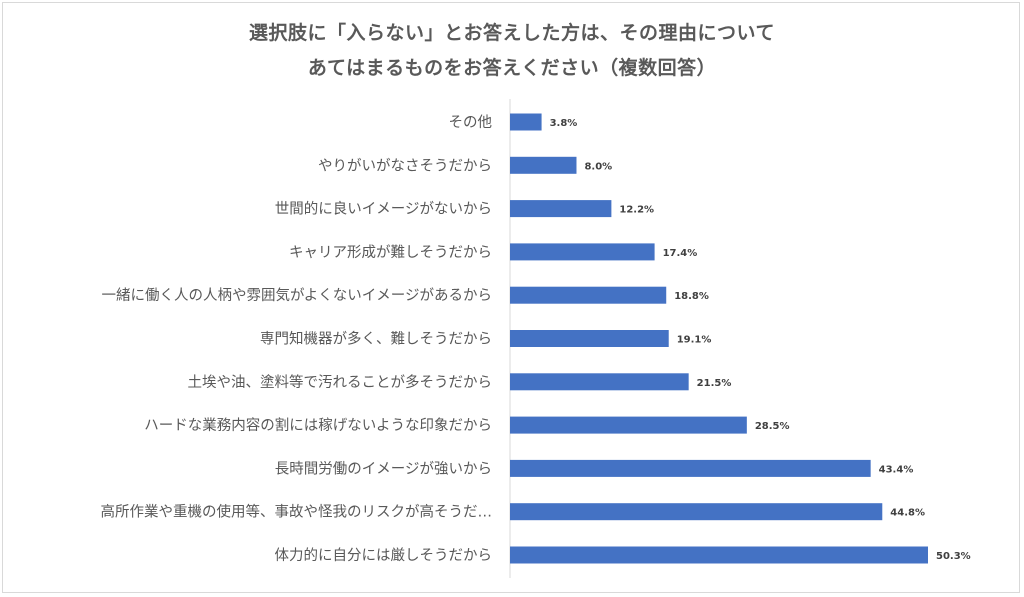  I want to click on data-label: 21.5%, so click(714, 383).